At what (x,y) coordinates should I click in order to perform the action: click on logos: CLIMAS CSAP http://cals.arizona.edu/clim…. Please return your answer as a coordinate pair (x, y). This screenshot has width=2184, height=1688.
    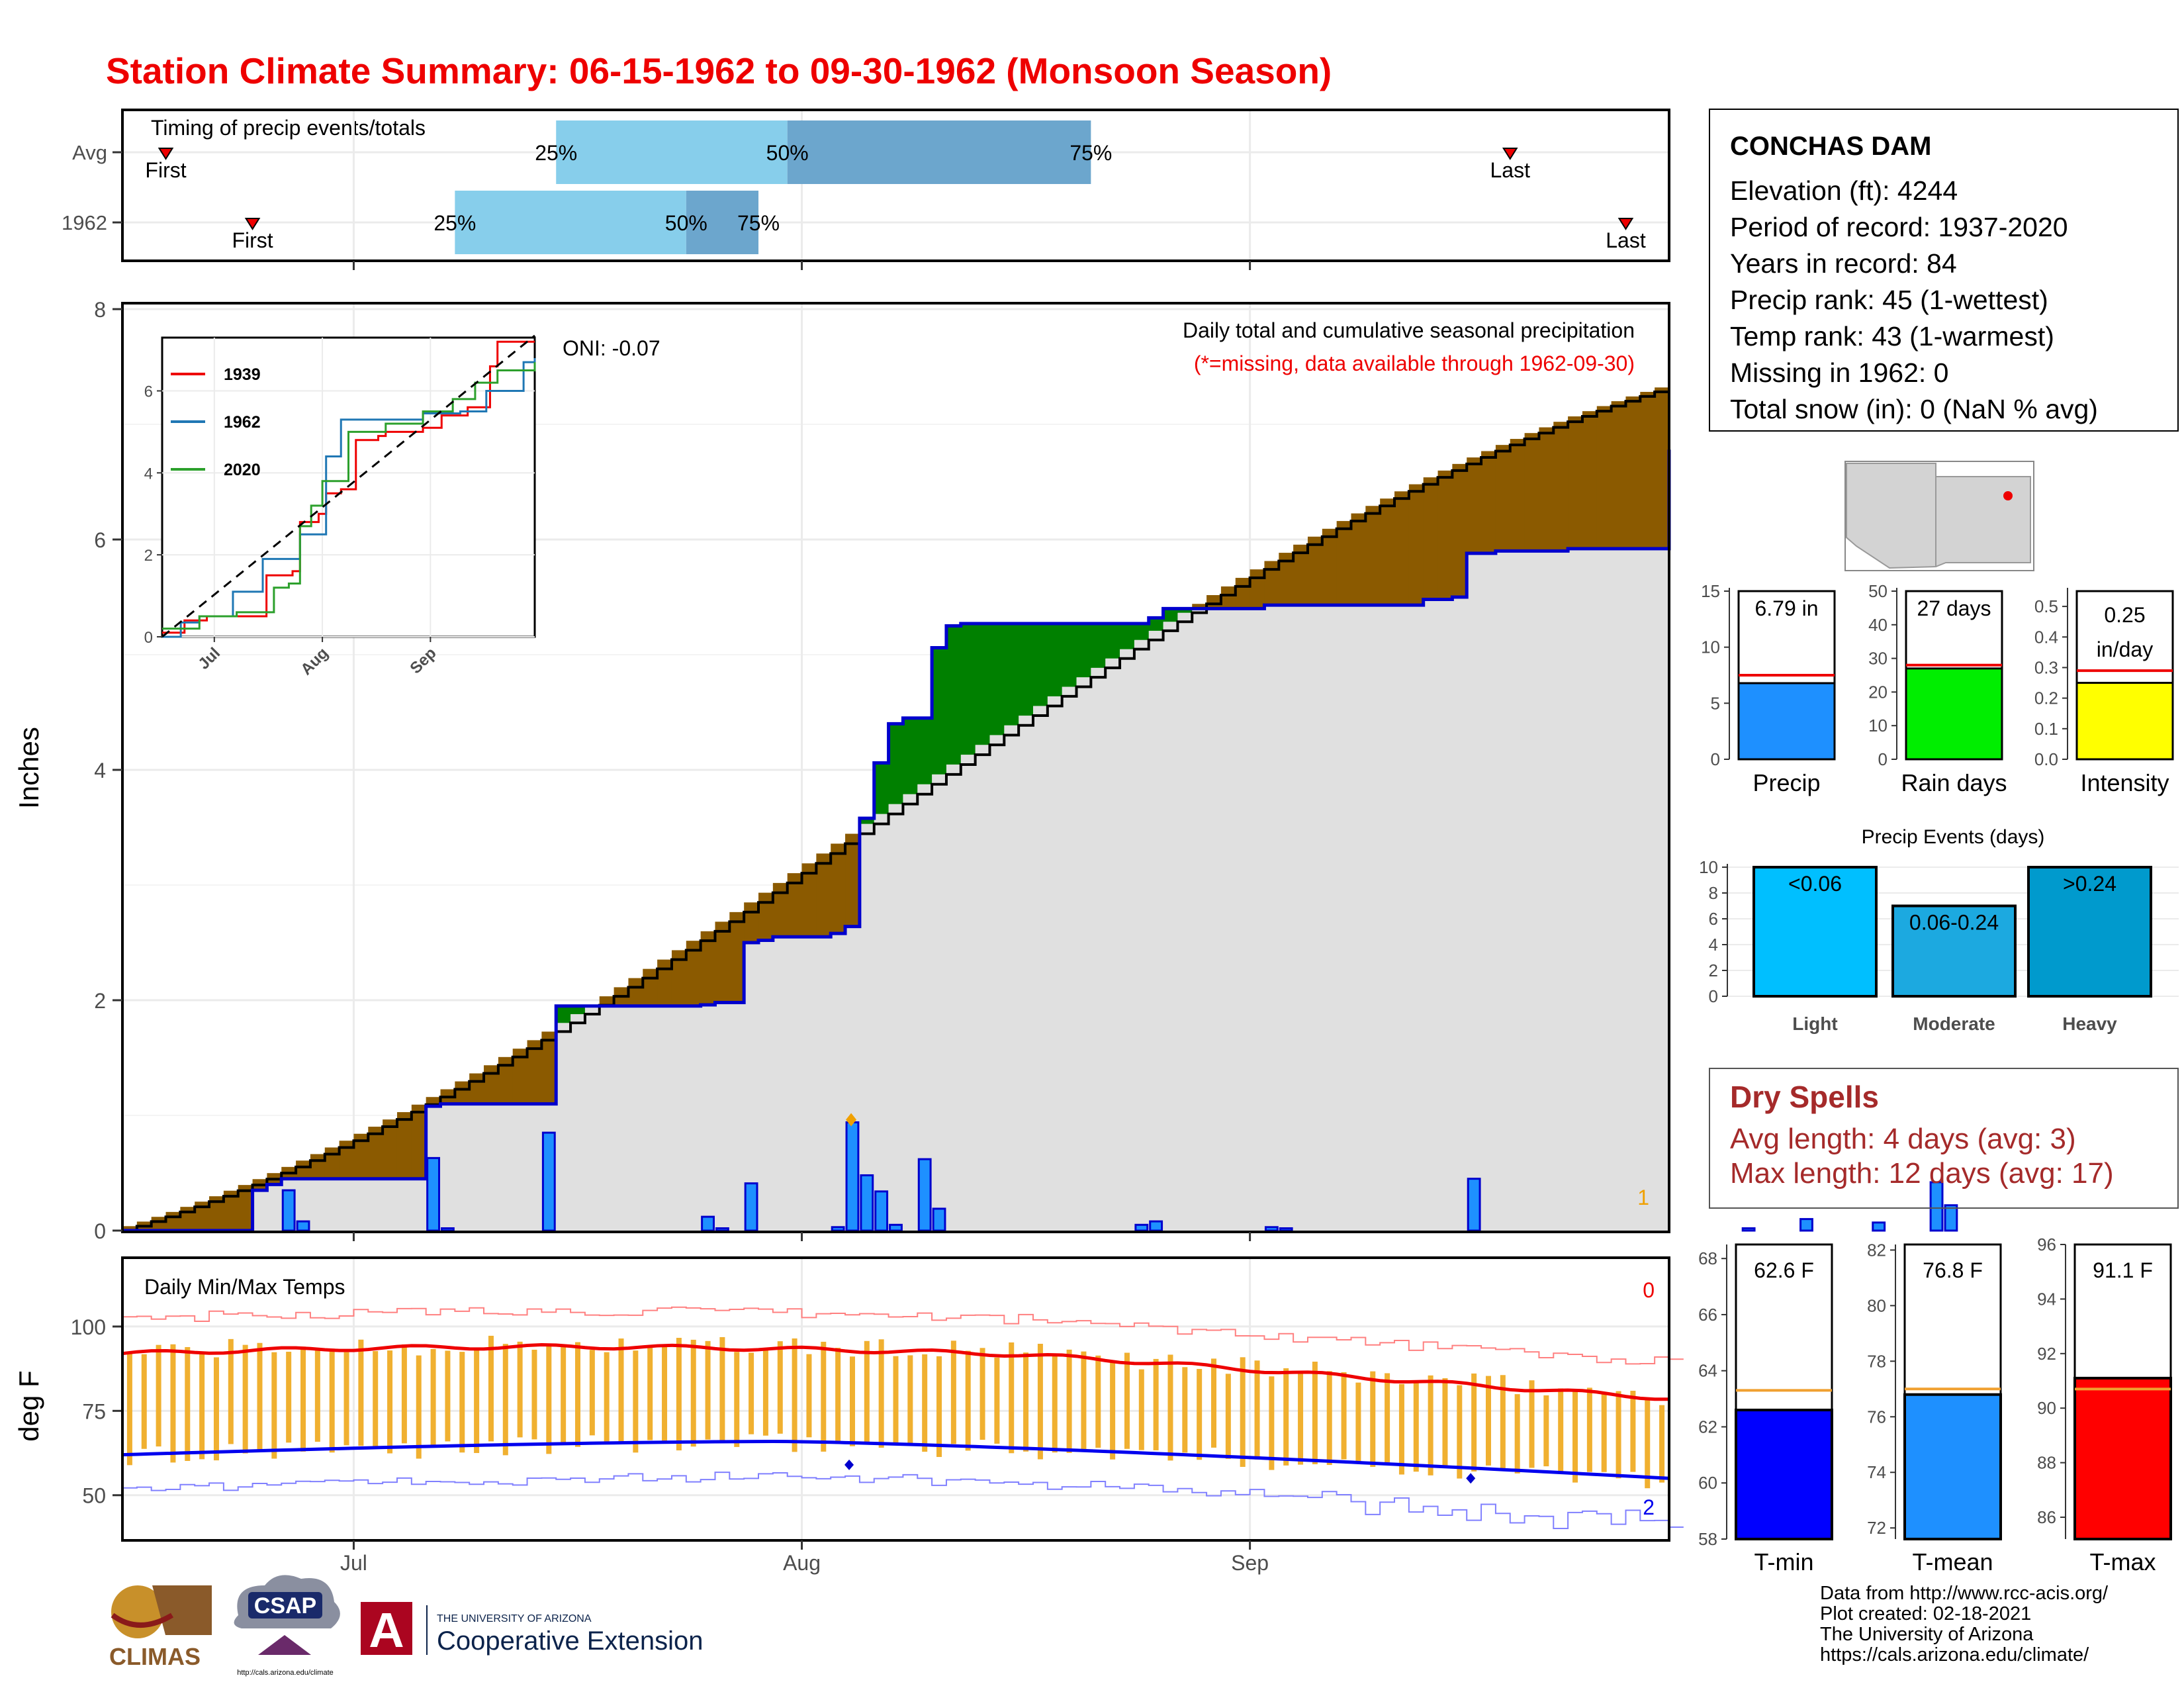
    Looking at the image, I should click on (406, 1626).